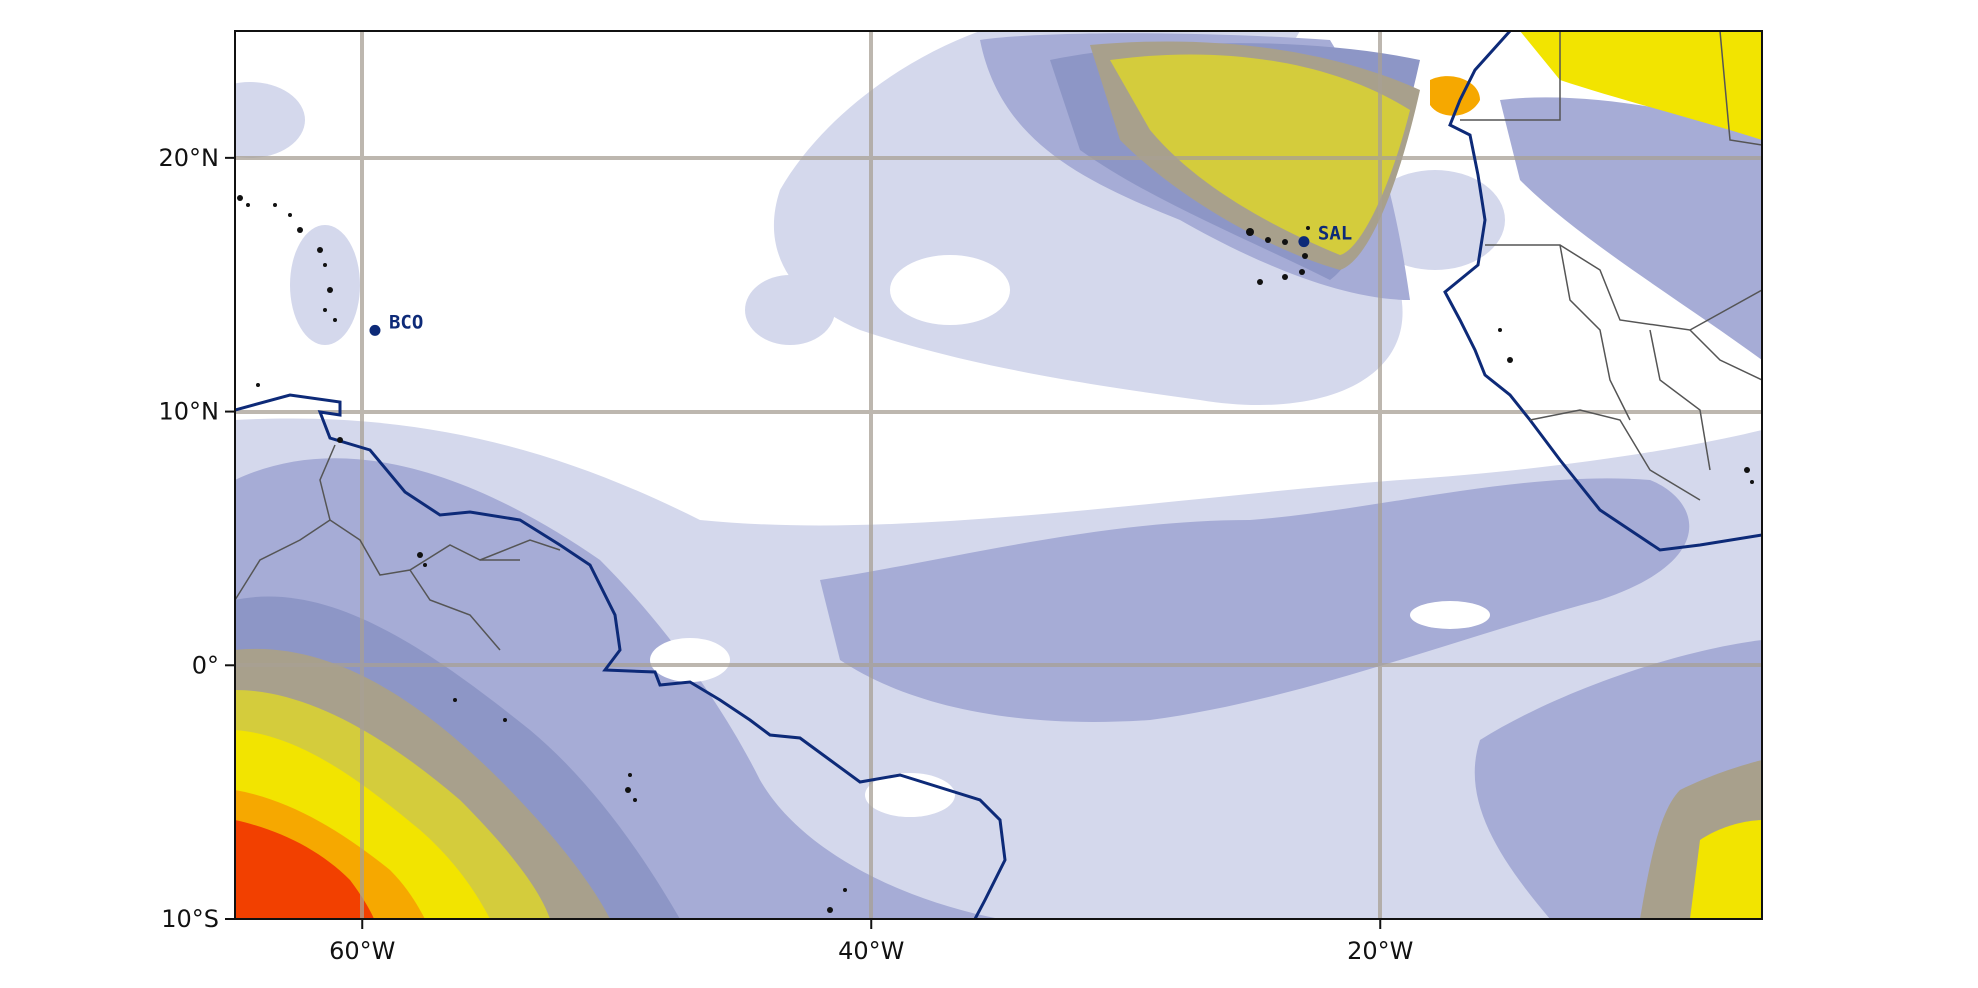  I want to click on station-marker-bco, so click(375, 330).